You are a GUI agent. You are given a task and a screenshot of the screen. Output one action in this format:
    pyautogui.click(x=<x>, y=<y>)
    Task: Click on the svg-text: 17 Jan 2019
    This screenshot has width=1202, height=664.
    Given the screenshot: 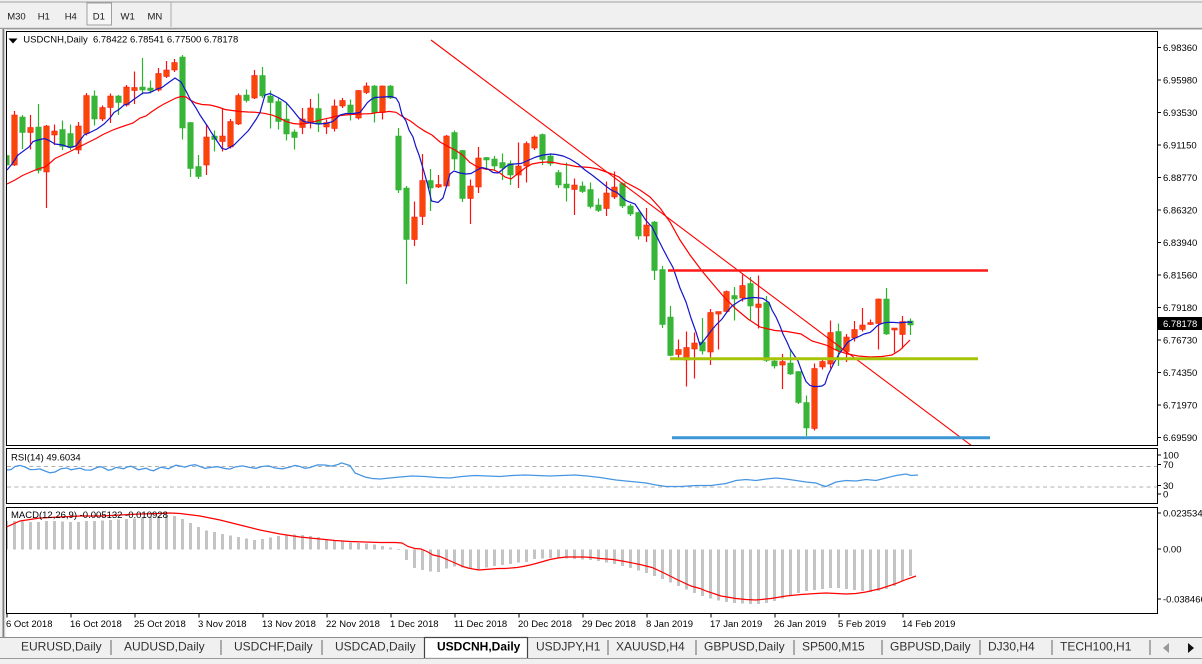 What is the action you would take?
    pyautogui.click(x=736, y=624)
    